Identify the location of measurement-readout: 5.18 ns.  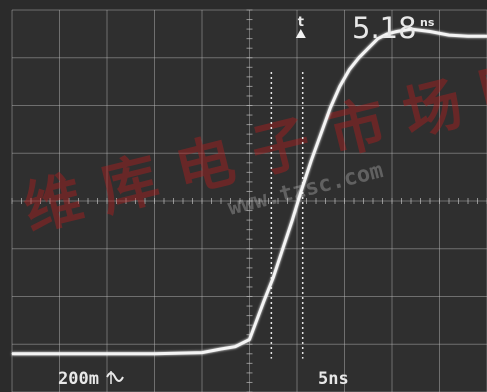
(393, 28).